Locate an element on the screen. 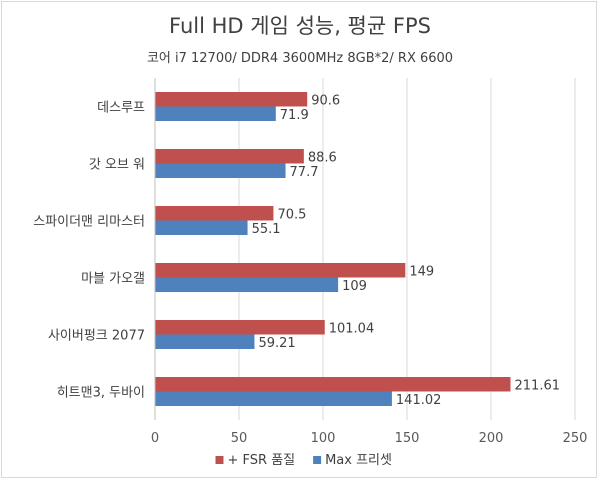  chart-title: Full HD 게임 성능, 평균 FPS is located at coordinates (300, 26).